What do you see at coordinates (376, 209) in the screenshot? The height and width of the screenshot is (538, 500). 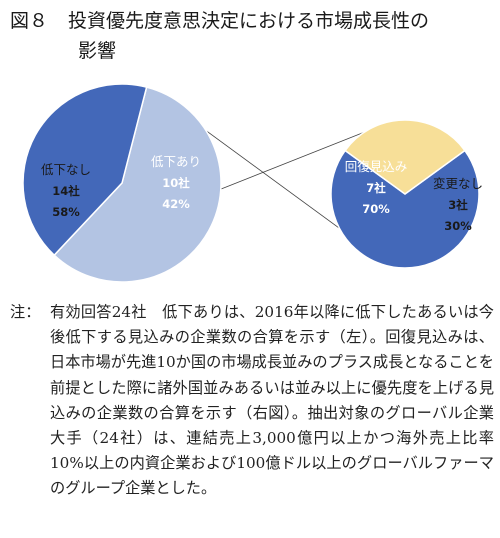 I see `slice-percent-right-0: 70%` at bounding box center [376, 209].